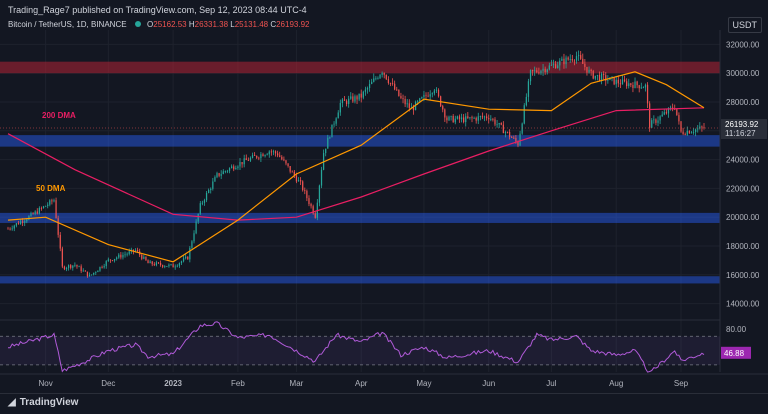 The image size is (768, 414). What do you see at coordinates (743, 102) in the screenshot?
I see `price-axis-tick-label: 28000.00` at bounding box center [743, 102].